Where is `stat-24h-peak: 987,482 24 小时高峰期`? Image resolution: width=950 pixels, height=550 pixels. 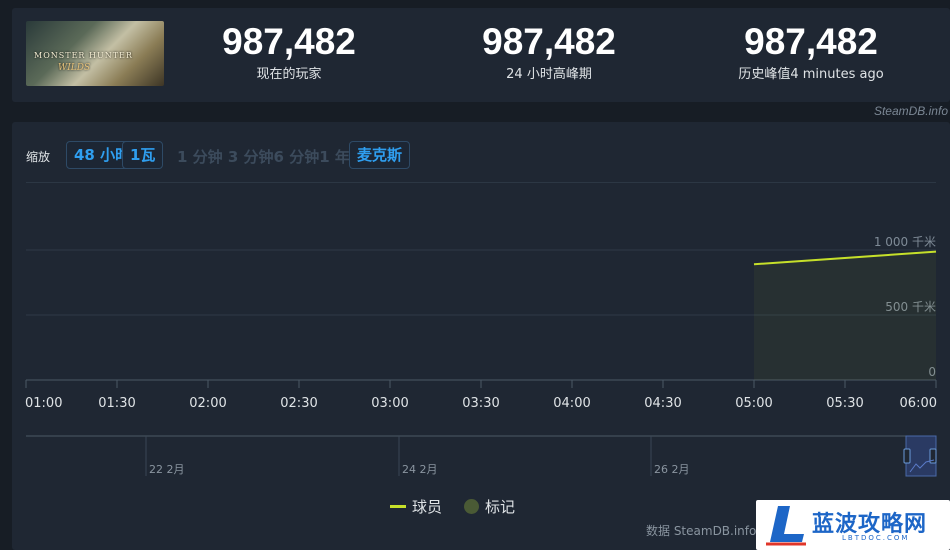
stat-24h-peak: 987,482 24 小时高峰期 is located at coordinates (549, 52).